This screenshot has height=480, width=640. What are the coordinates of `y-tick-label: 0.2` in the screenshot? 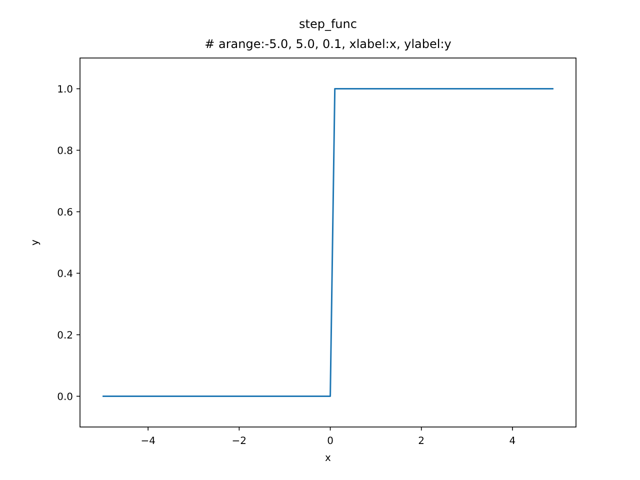 It's located at (65, 336).